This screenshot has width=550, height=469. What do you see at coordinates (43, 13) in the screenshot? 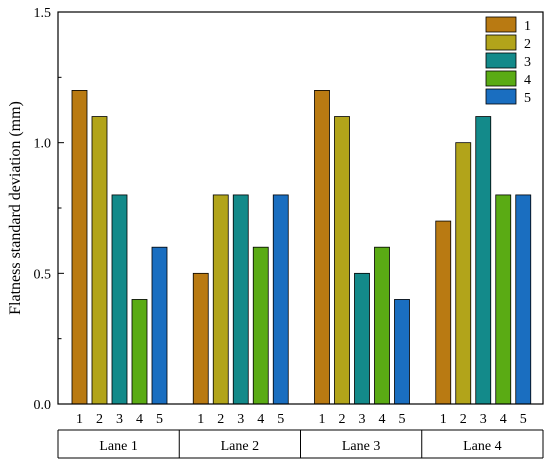
I see `y-tick-label: 1.5` at bounding box center [43, 13].